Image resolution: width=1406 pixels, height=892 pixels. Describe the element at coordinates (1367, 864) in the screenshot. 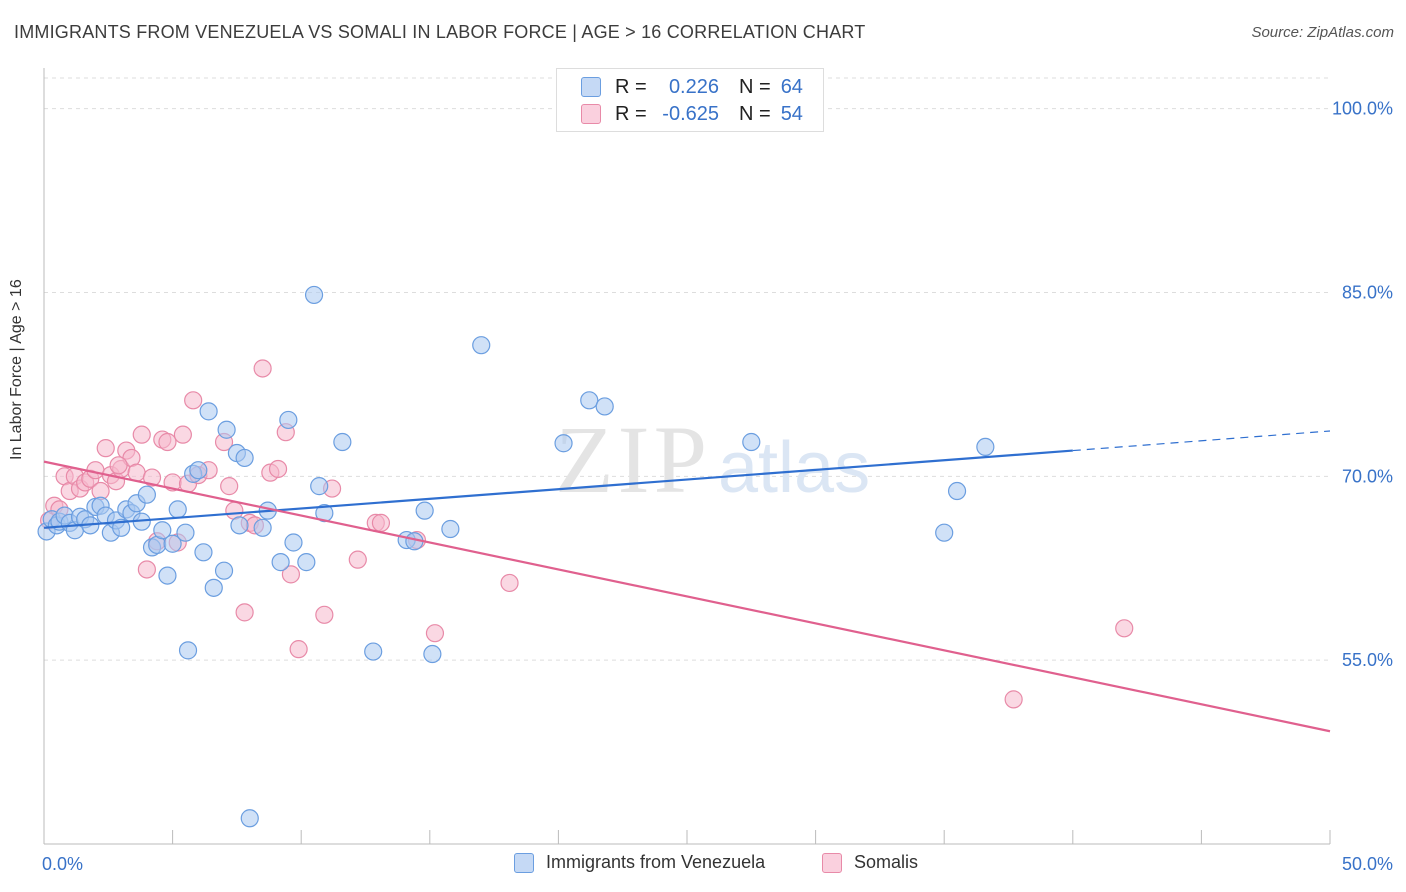

I see `x-tick-label: 50.0%` at that location.